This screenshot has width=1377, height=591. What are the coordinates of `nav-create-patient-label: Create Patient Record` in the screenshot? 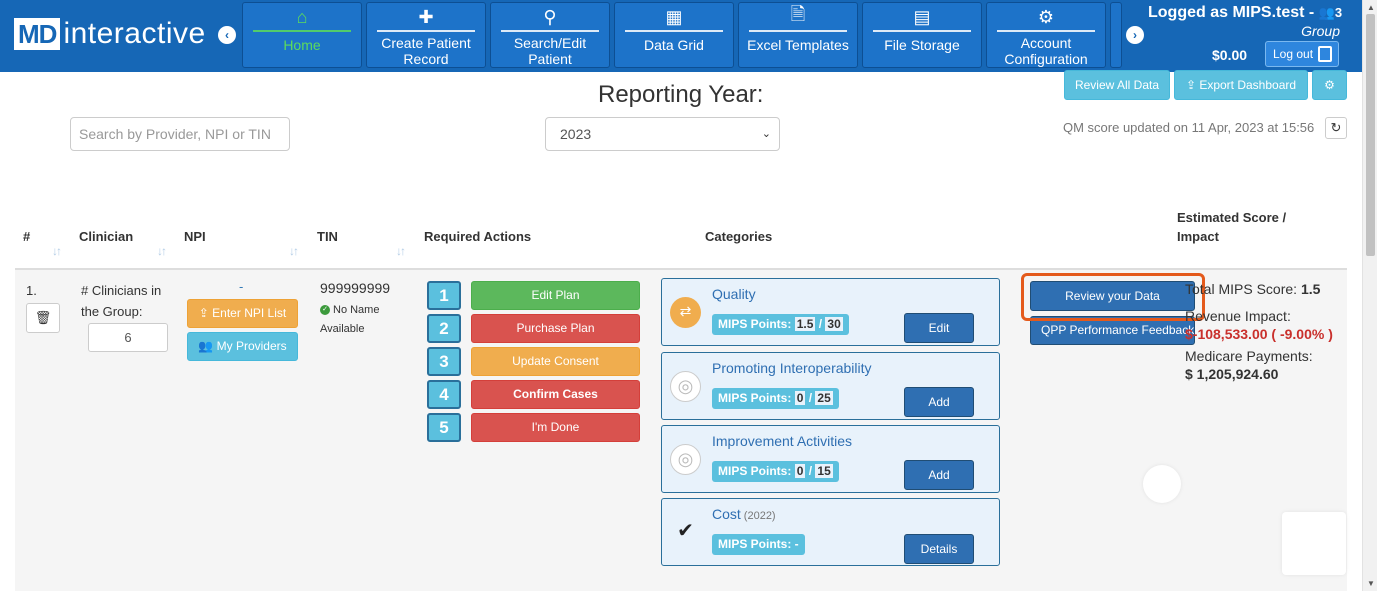 It's located at (426, 51).